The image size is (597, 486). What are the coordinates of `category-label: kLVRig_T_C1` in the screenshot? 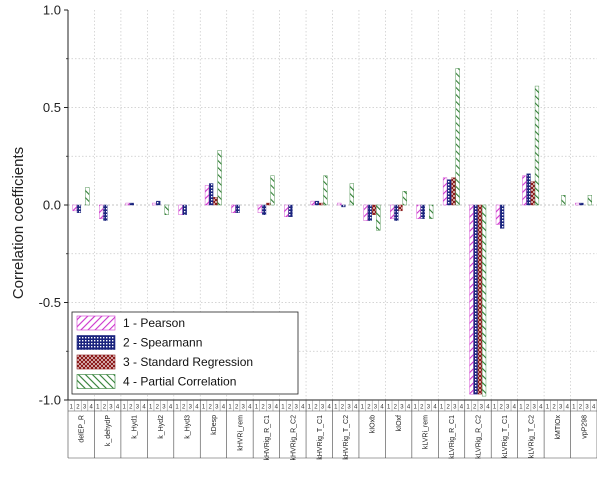 It's located at (505, 436).